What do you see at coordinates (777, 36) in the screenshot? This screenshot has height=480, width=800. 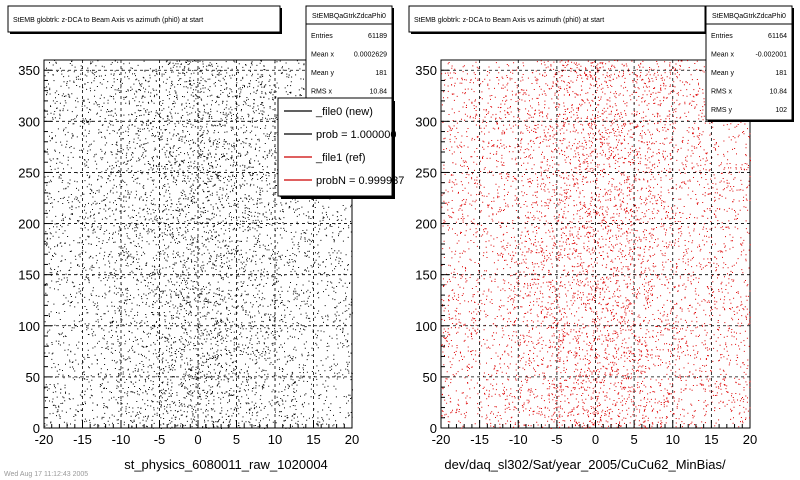 I see `stats-value: 61164` at bounding box center [777, 36].